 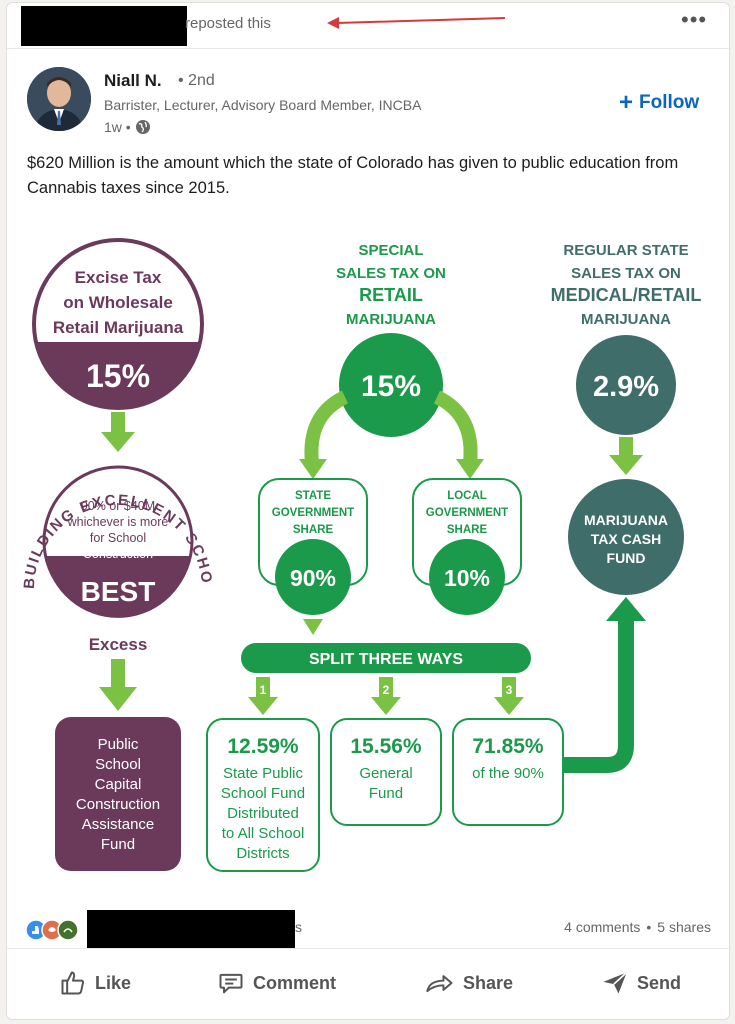 I want to click on connection-degree: • 2nd, so click(x=196, y=80).